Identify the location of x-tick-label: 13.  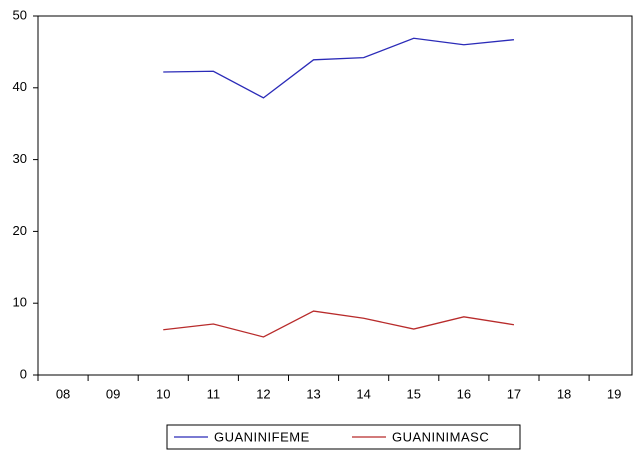
(313, 393).